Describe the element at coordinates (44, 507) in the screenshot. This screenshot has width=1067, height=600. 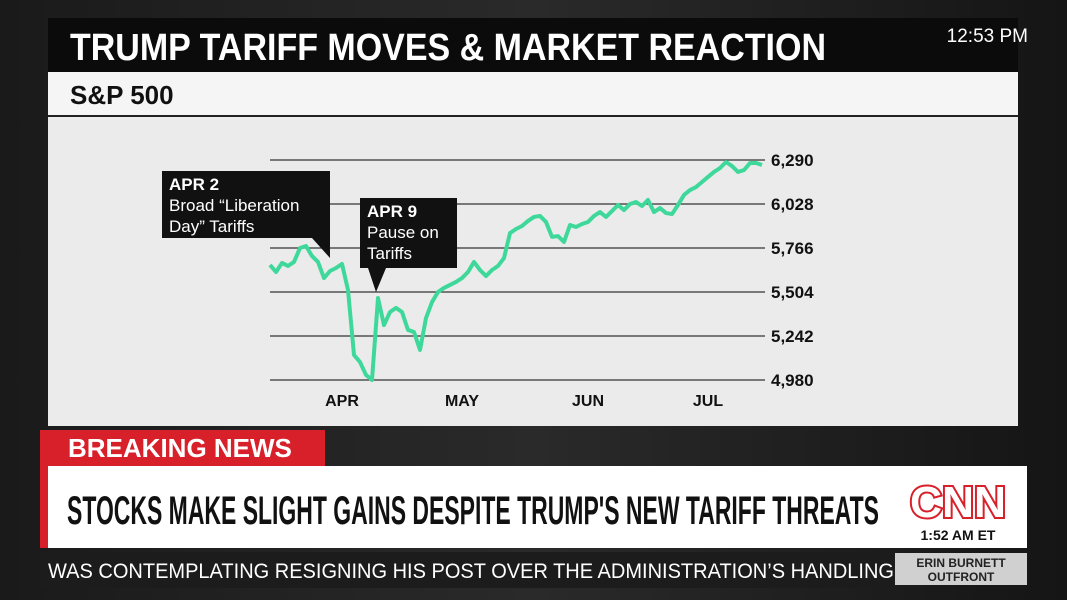
I see `headline-accent` at that location.